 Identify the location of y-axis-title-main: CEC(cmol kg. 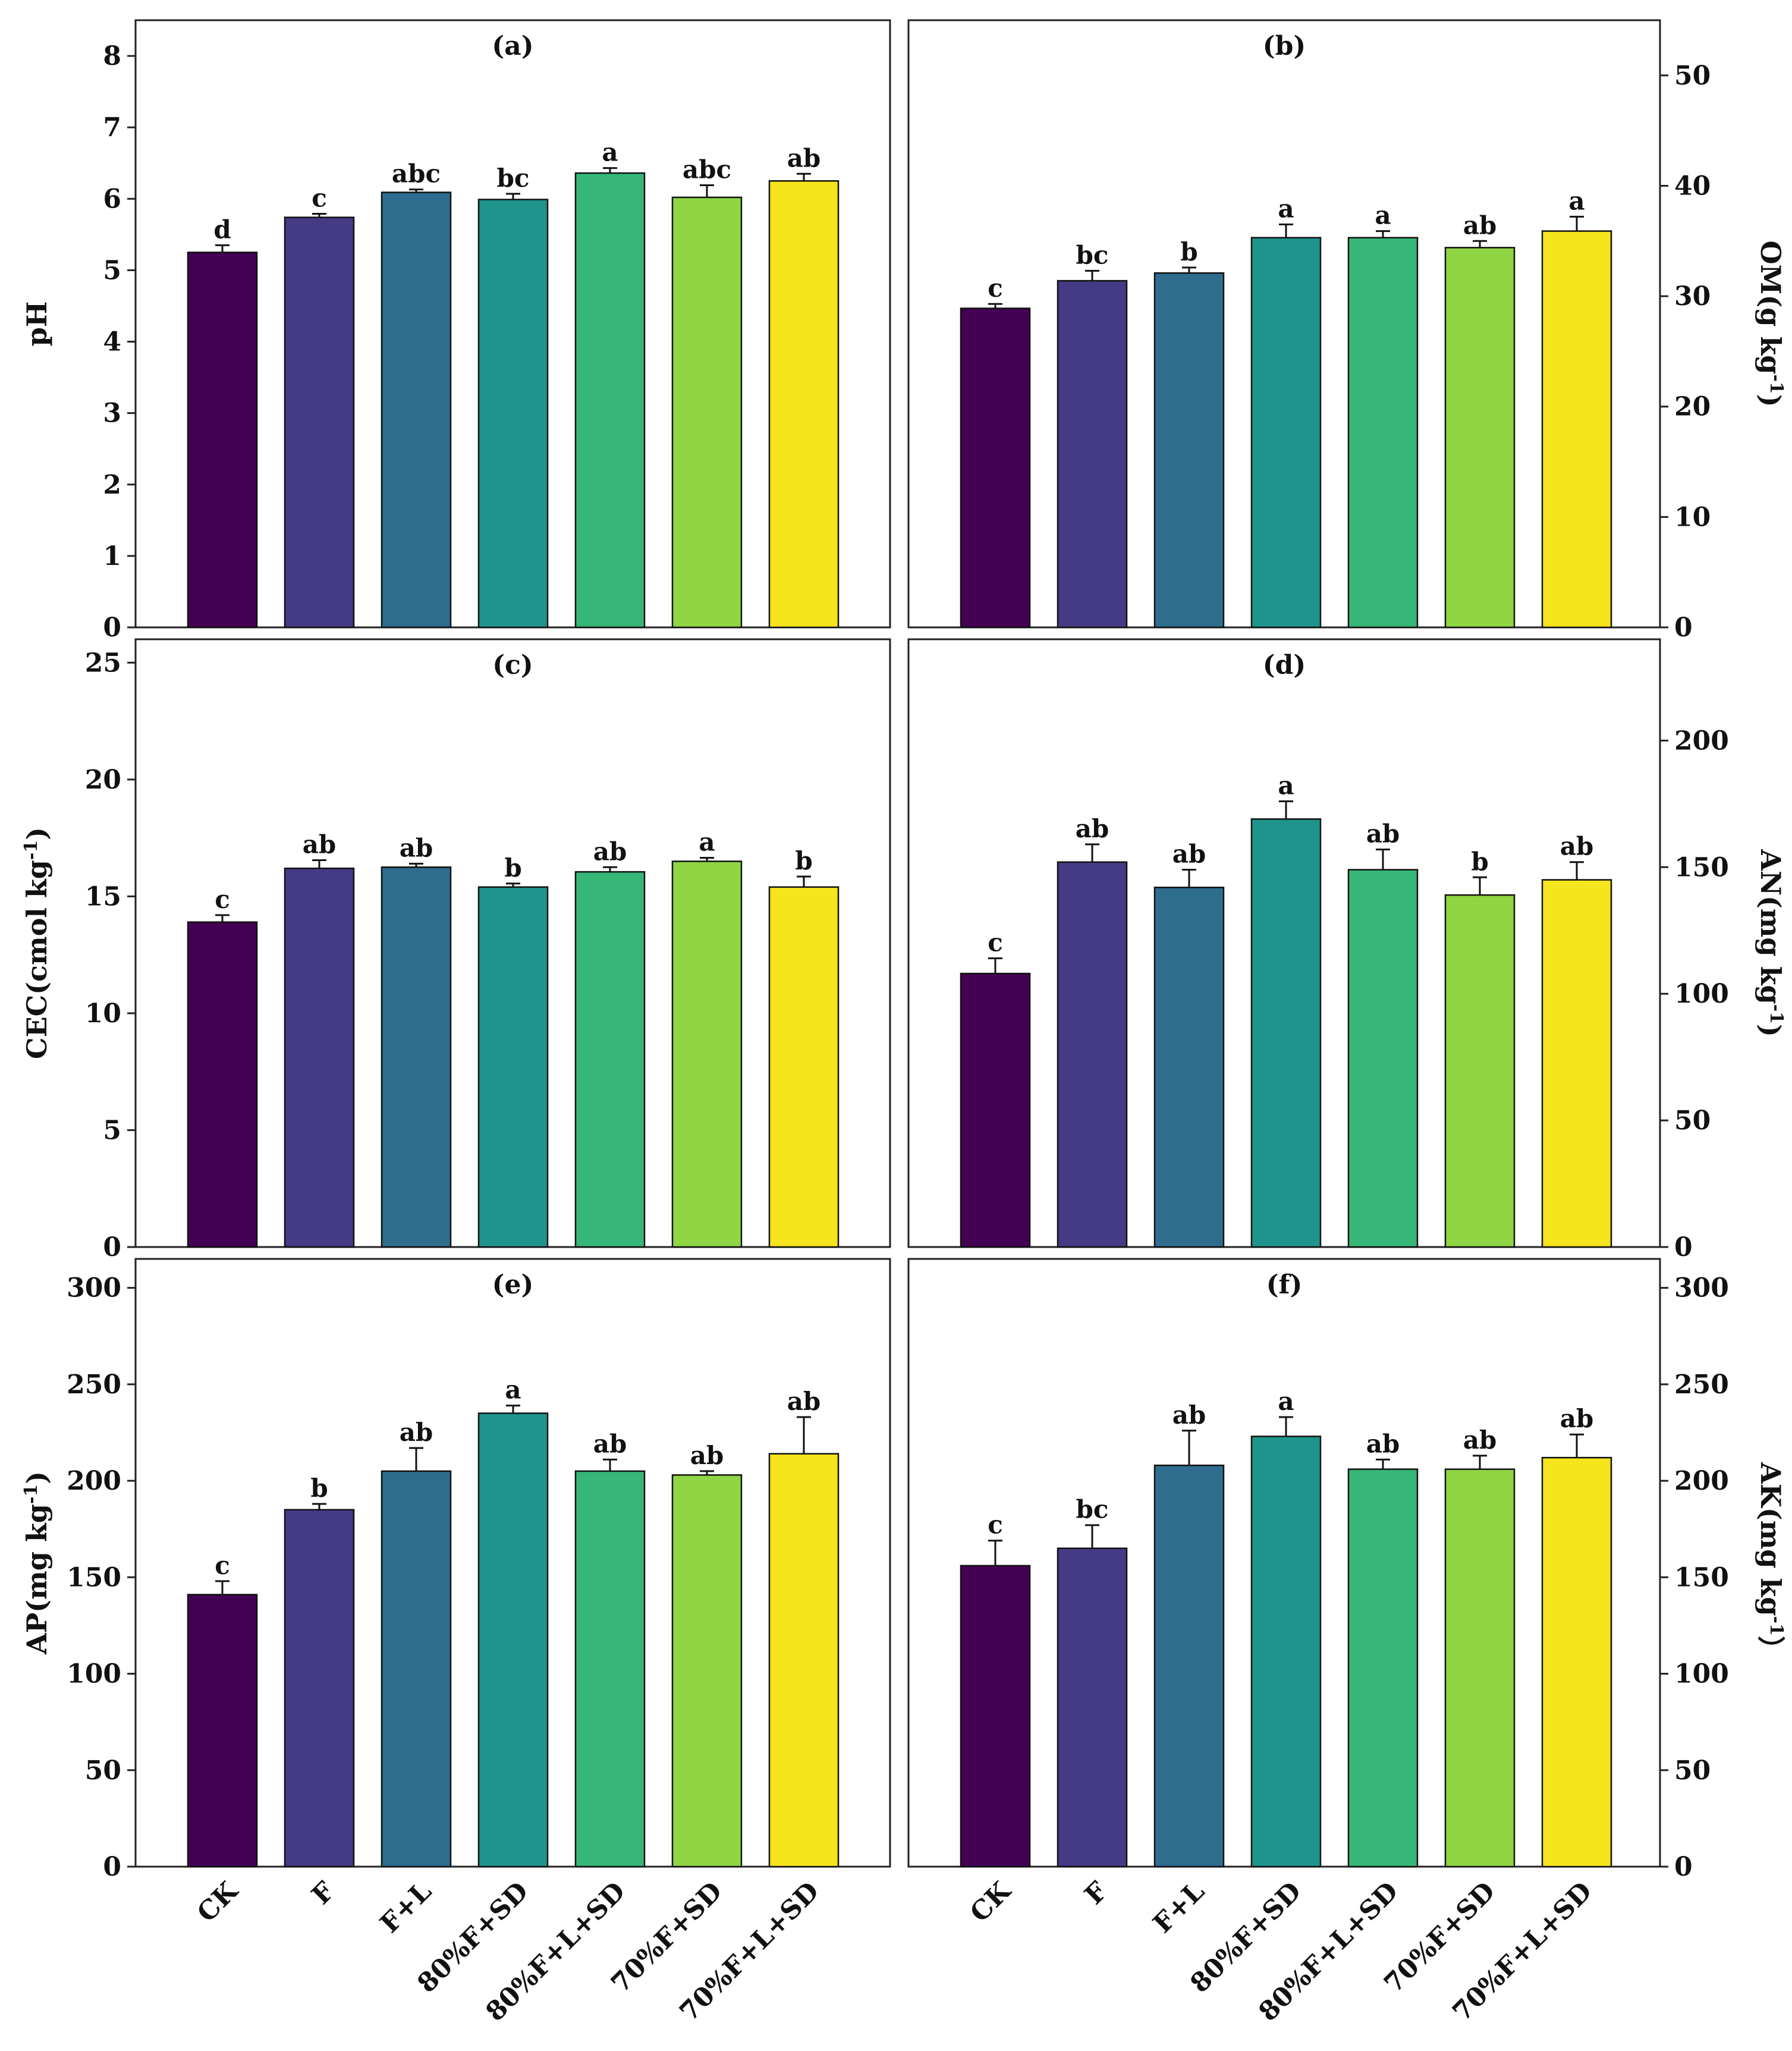
(37, 960).